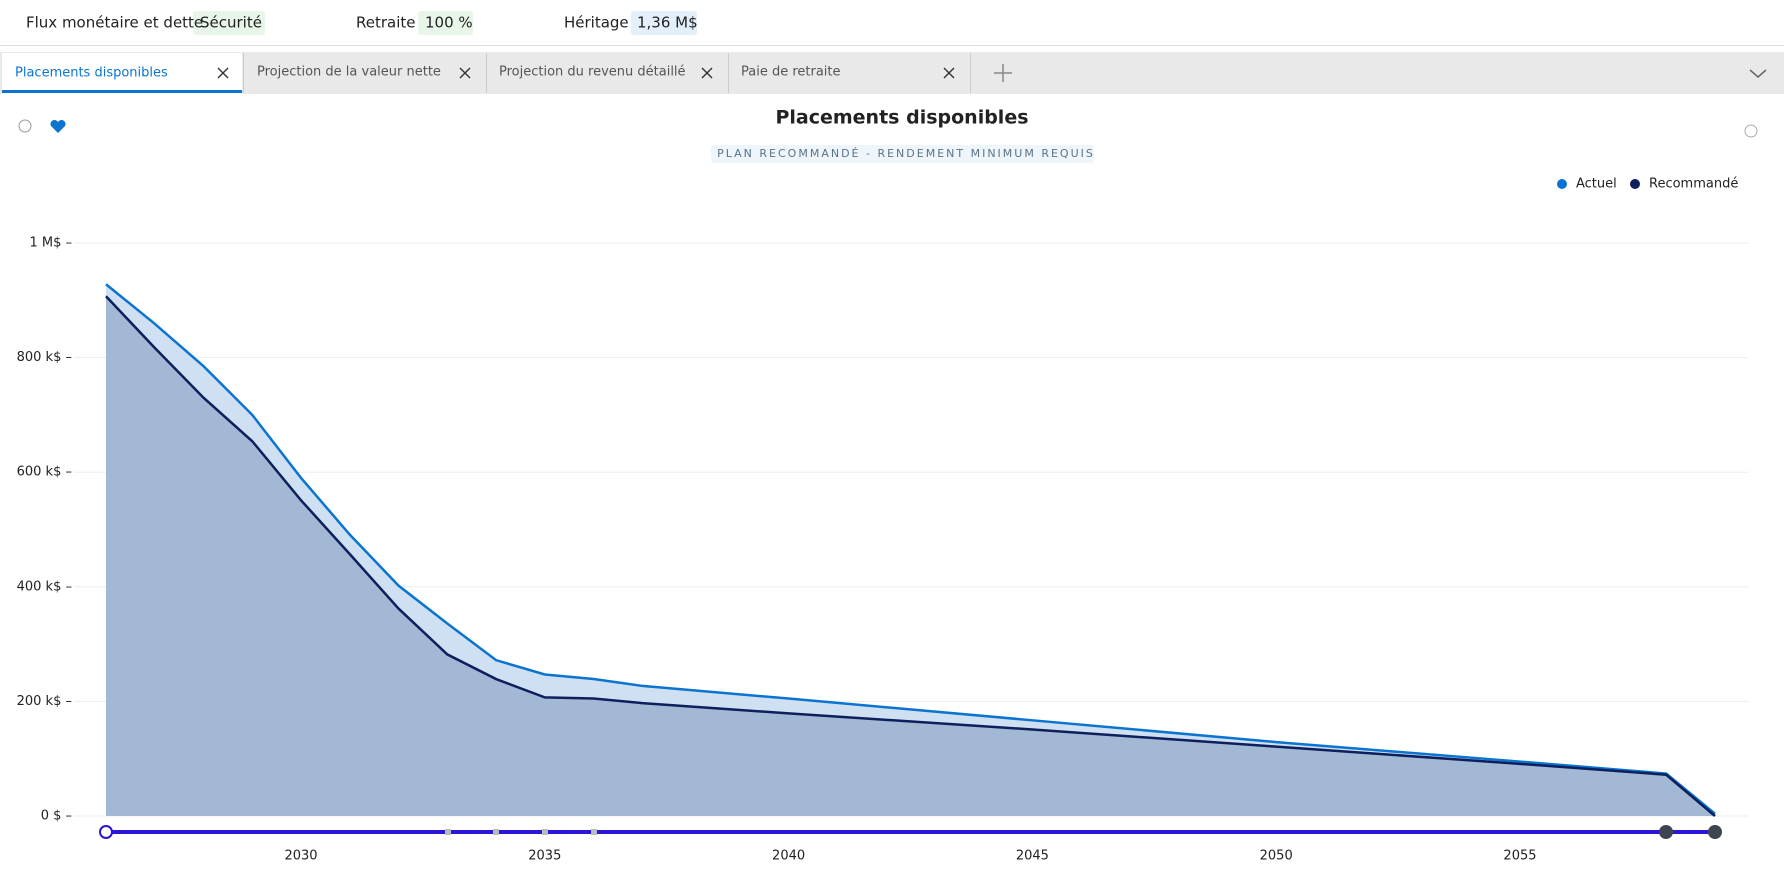  I want to click on top-bar, so click(892, 22).